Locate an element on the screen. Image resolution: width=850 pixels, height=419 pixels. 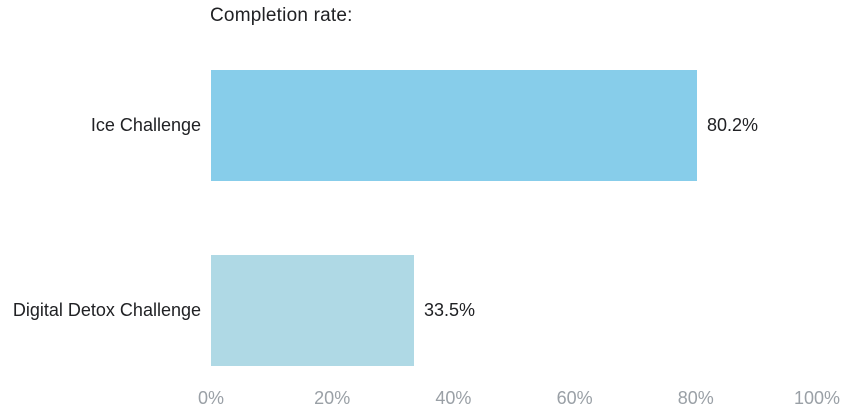
chart-title: Completion rate: is located at coordinates (281, 15).